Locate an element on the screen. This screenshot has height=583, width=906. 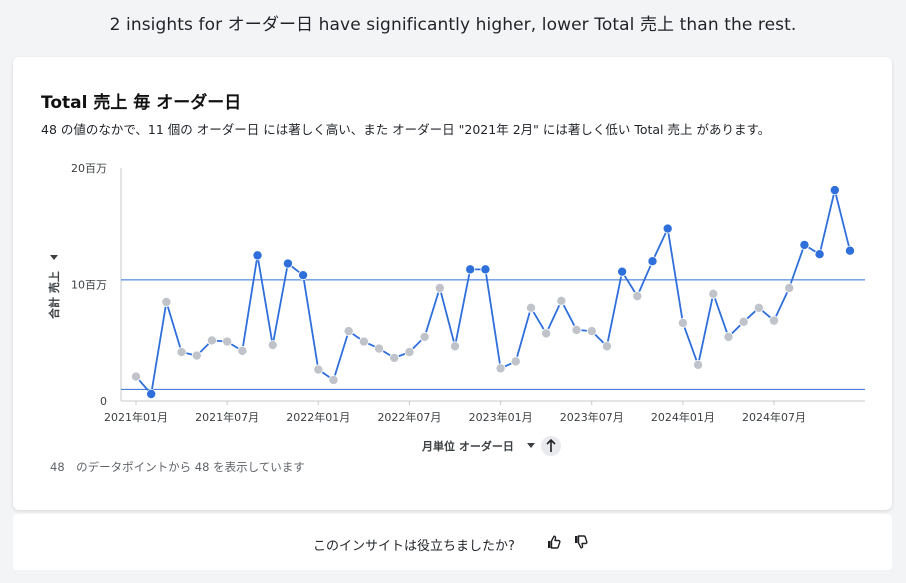
thumbs-up-button is located at coordinates (554, 542).